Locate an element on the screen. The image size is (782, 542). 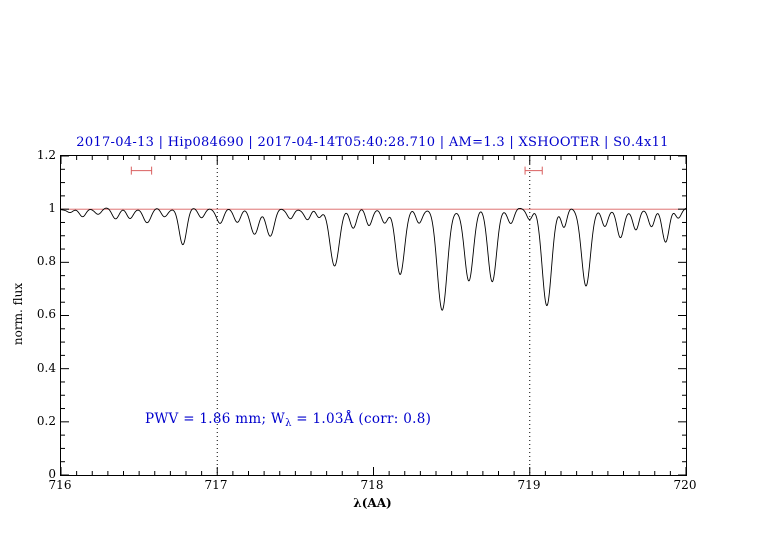
y-tick-label: 0.2 is located at coordinates (46, 421).